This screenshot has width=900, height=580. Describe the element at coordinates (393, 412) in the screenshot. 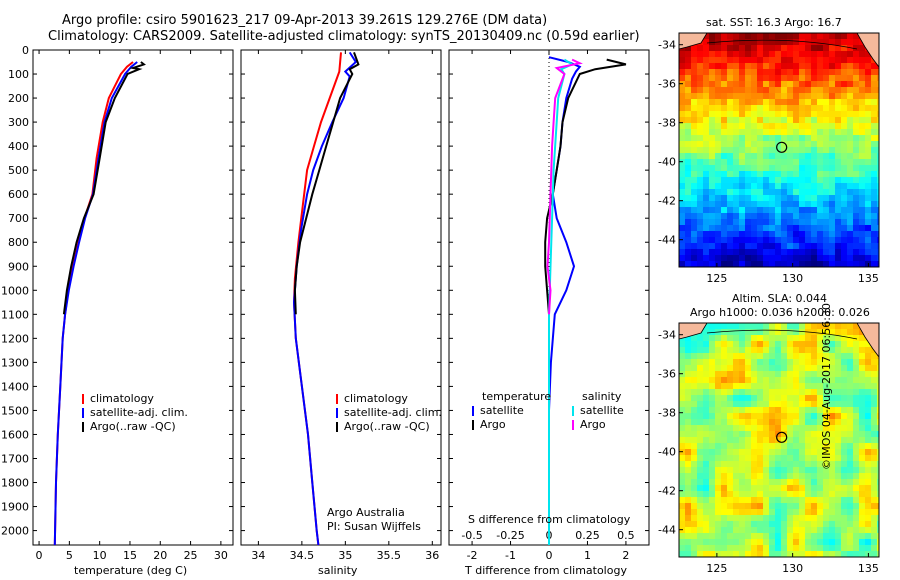

I see `legend-label: satellite-adj. clim.` at that location.